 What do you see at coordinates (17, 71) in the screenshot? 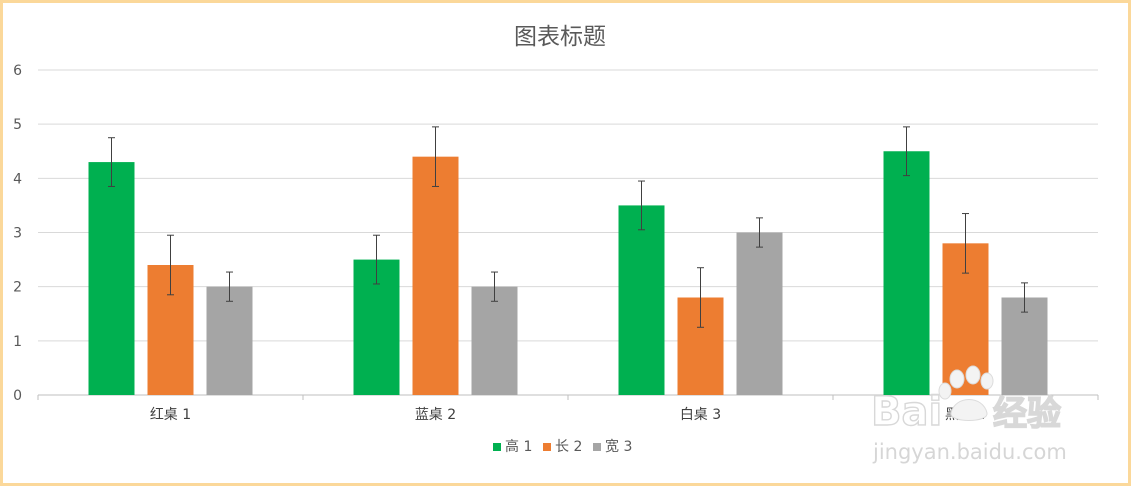
I see `y-tick-label: 6` at bounding box center [17, 71].